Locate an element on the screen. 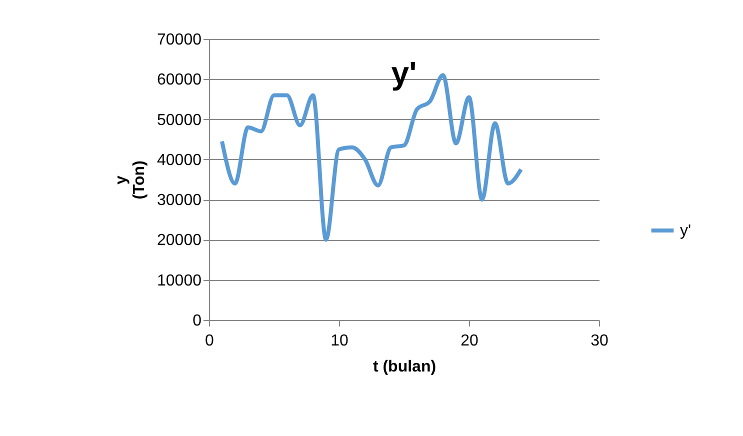 The width and height of the screenshot is (743, 436). y-tick-label: 60000 is located at coordinates (179, 80).